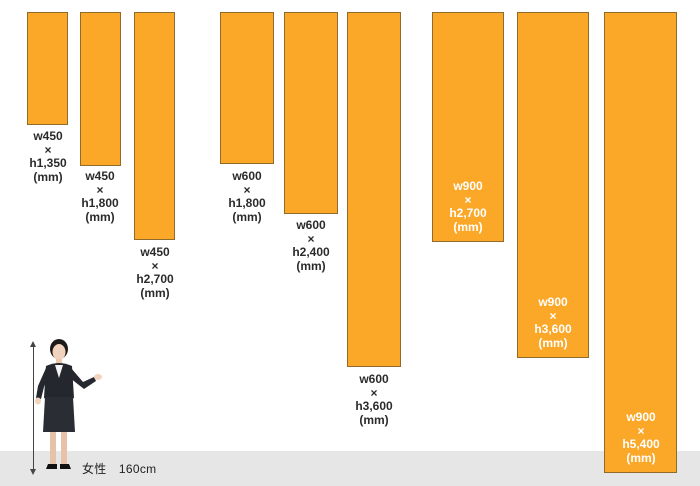  What do you see at coordinates (154, 126) in the screenshot?
I see `banner-w450-h2700` at bounding box center [154, 126].